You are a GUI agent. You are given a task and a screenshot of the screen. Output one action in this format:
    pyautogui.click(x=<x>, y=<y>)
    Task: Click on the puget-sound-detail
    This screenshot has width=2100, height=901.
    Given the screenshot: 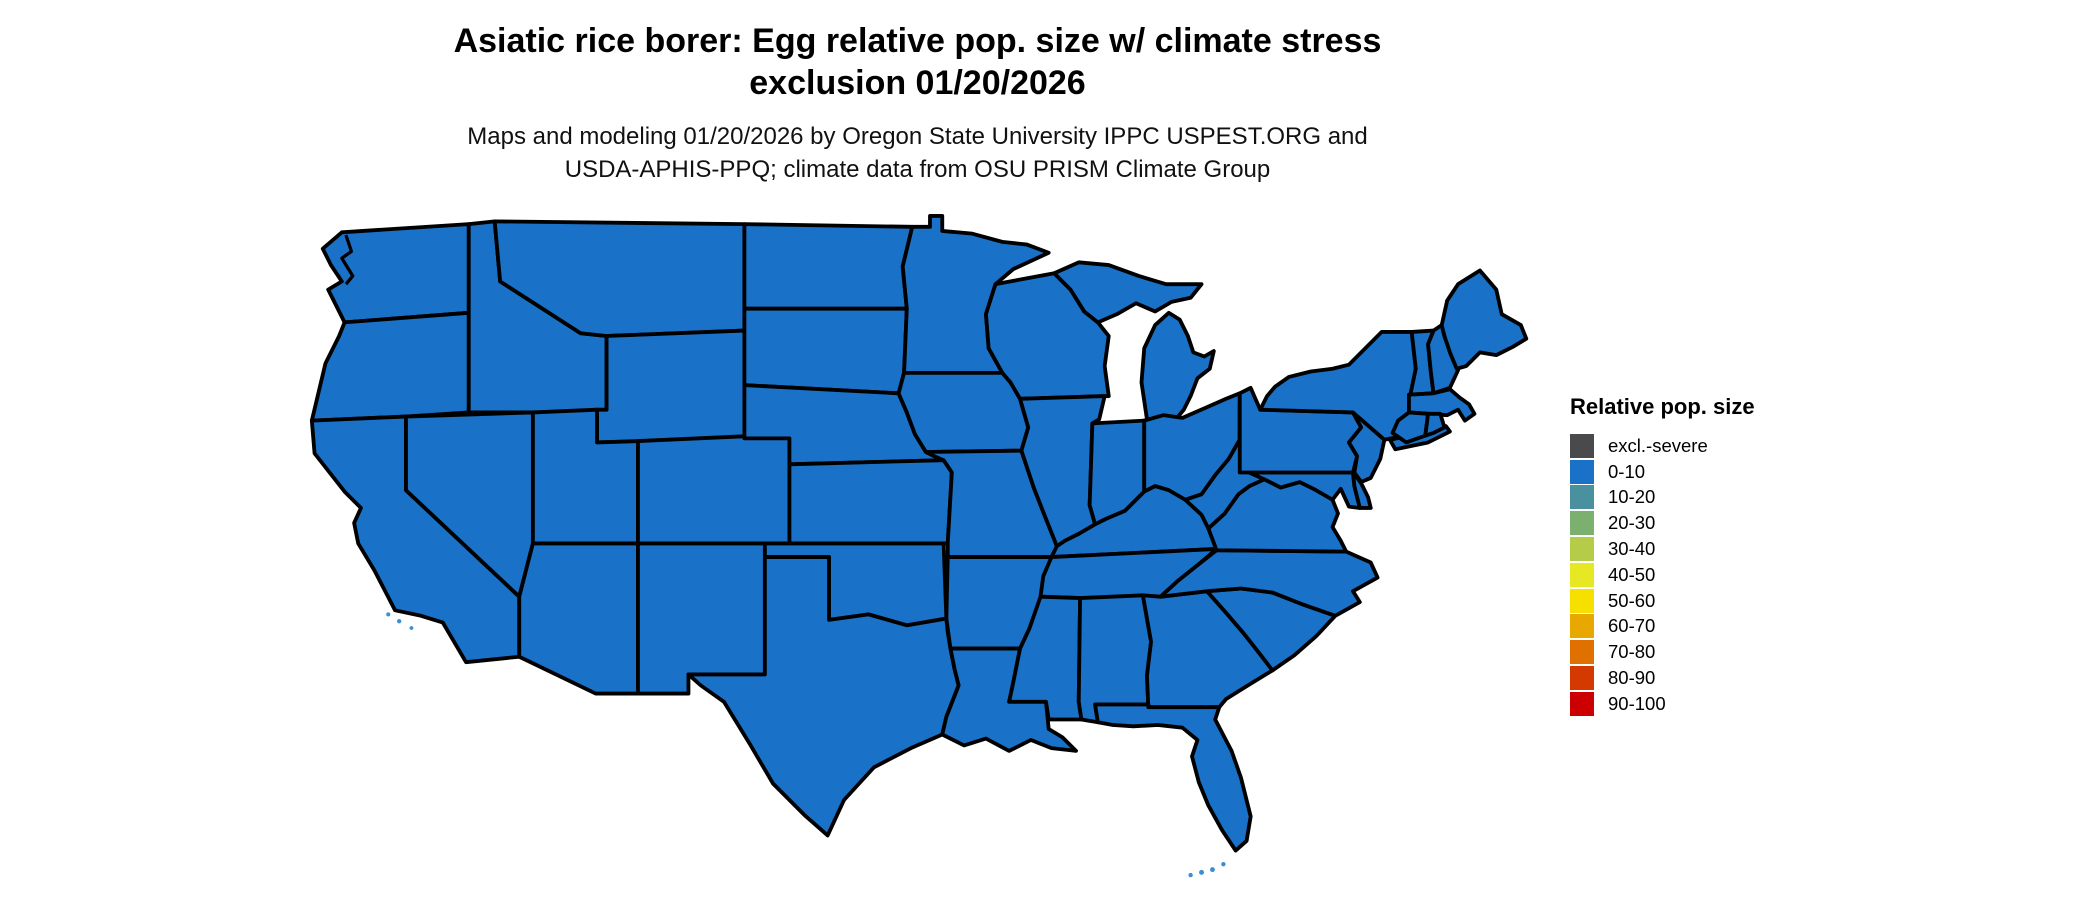 What is the action you would take?
    pyautogui.click(x=347, y=260)
    